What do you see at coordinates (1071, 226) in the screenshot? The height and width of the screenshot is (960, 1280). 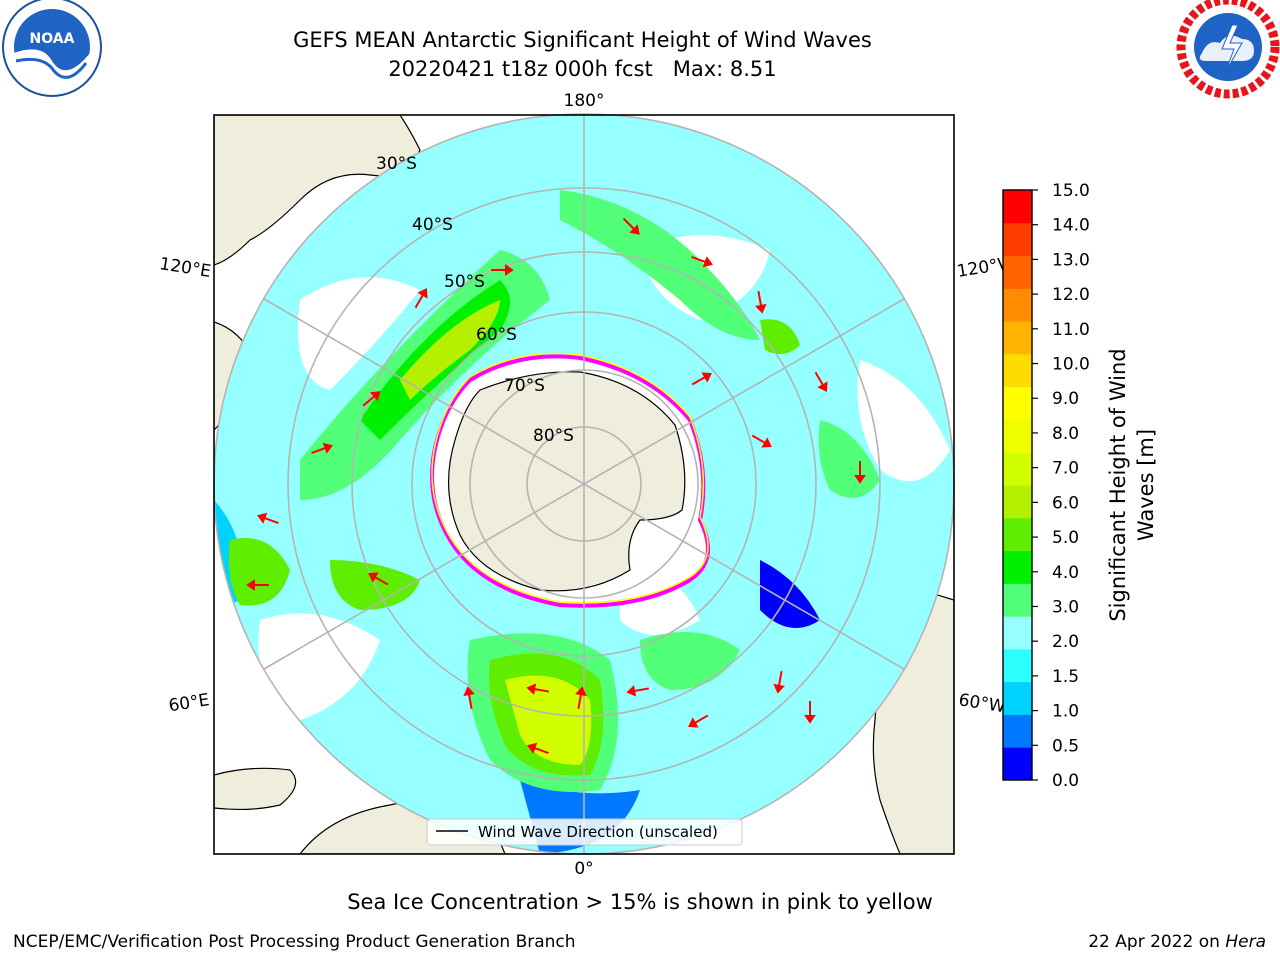 I see `colorbar-tick-label: 14.0` at bounding box center [1071, 226].